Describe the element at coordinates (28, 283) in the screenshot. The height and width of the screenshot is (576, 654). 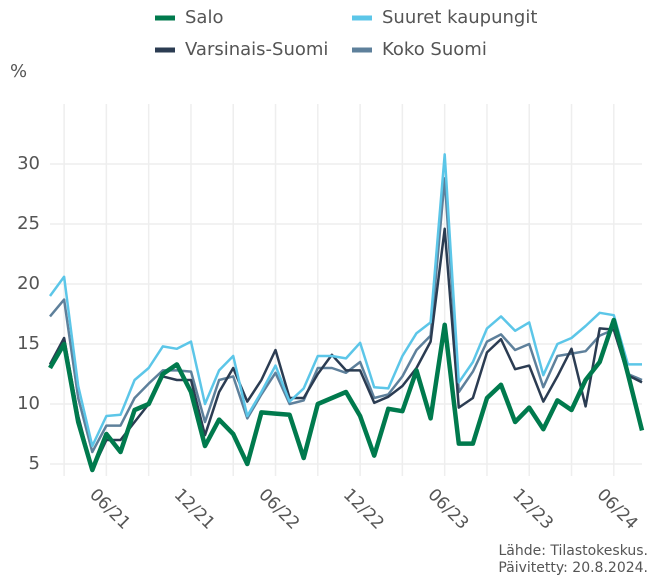
I see `y-tick-label: 20` at that location.